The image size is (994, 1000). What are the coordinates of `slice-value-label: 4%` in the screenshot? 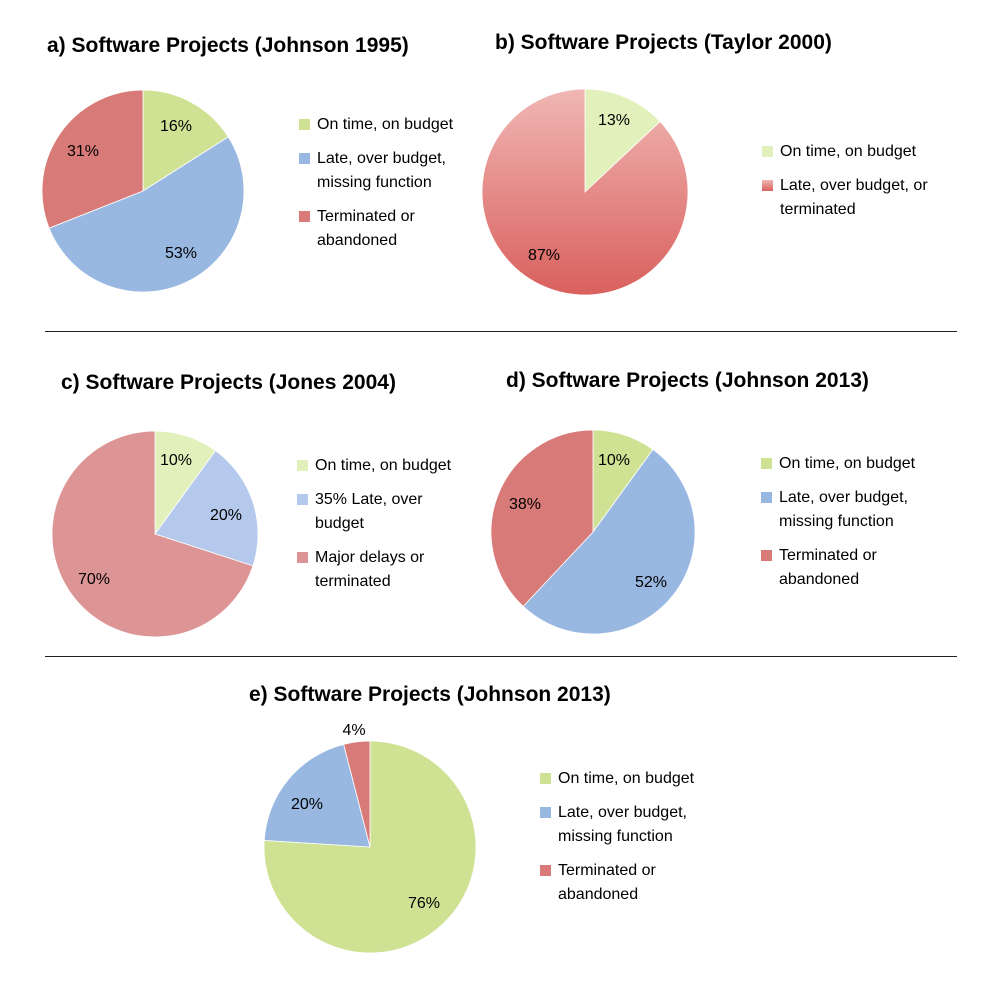 It's located at (353, 730).